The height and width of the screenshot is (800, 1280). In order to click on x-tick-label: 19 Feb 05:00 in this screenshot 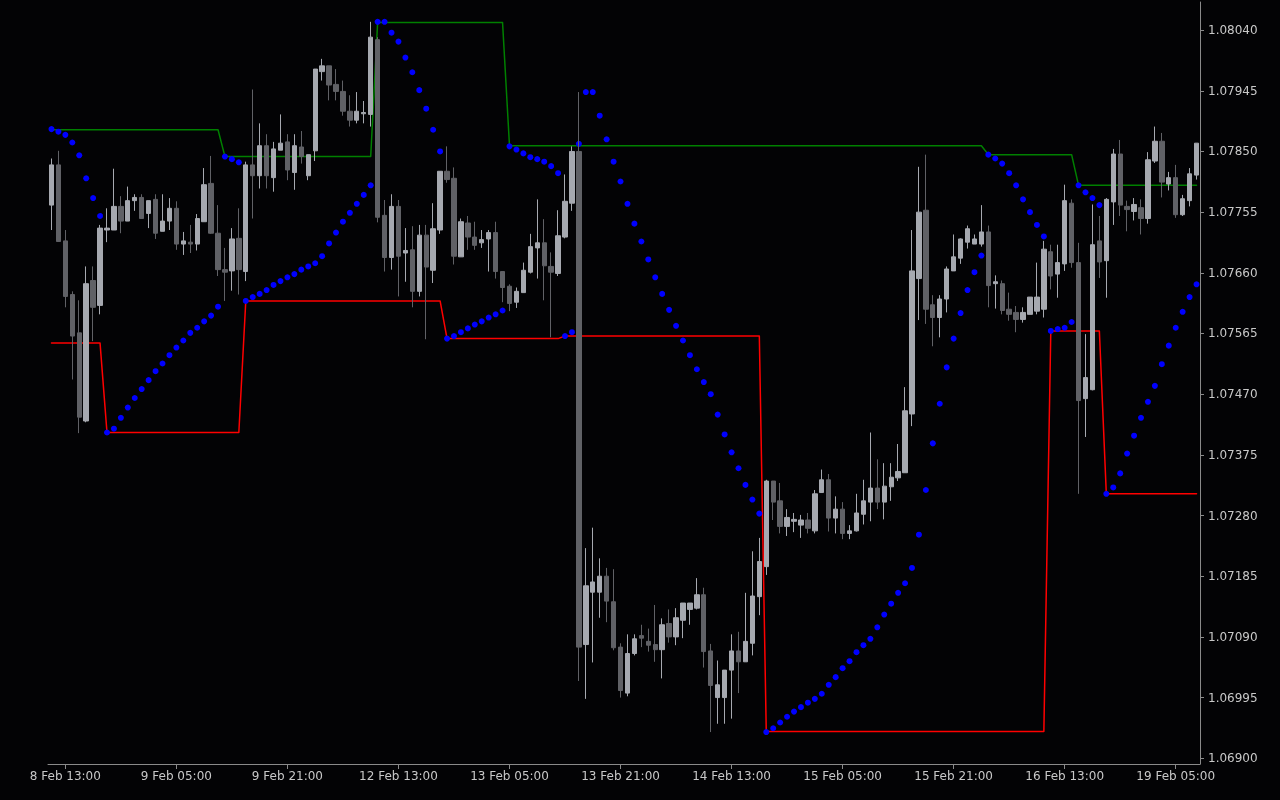, I will do `click(1176, 776)`.